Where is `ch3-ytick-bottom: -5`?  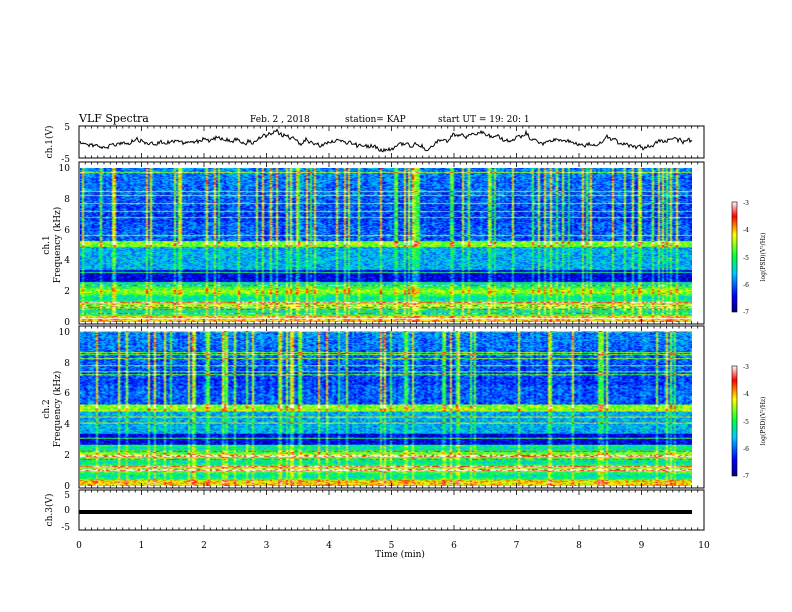 ch3-ytick-bottom: -5 is located at coordinates (65, 528).